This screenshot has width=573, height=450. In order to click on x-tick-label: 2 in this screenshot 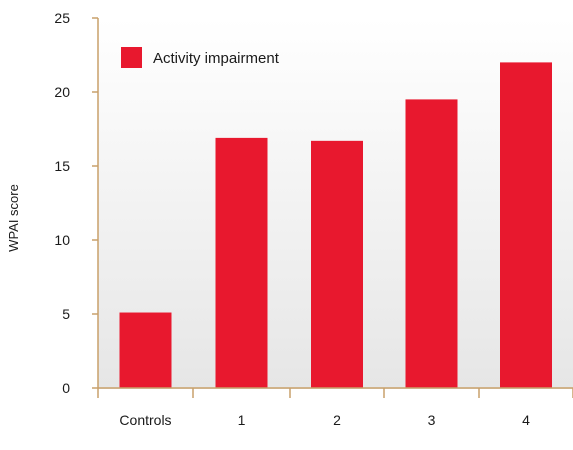, I will do `click(337, 420)`.